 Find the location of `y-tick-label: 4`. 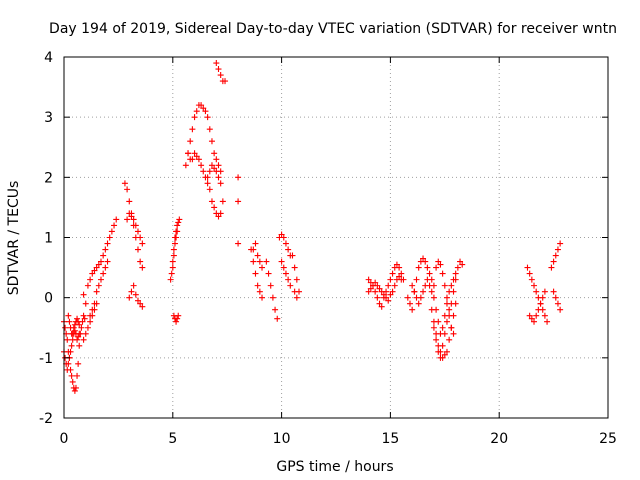

y-tick-label: 4 is located at coordinates (48, 58).